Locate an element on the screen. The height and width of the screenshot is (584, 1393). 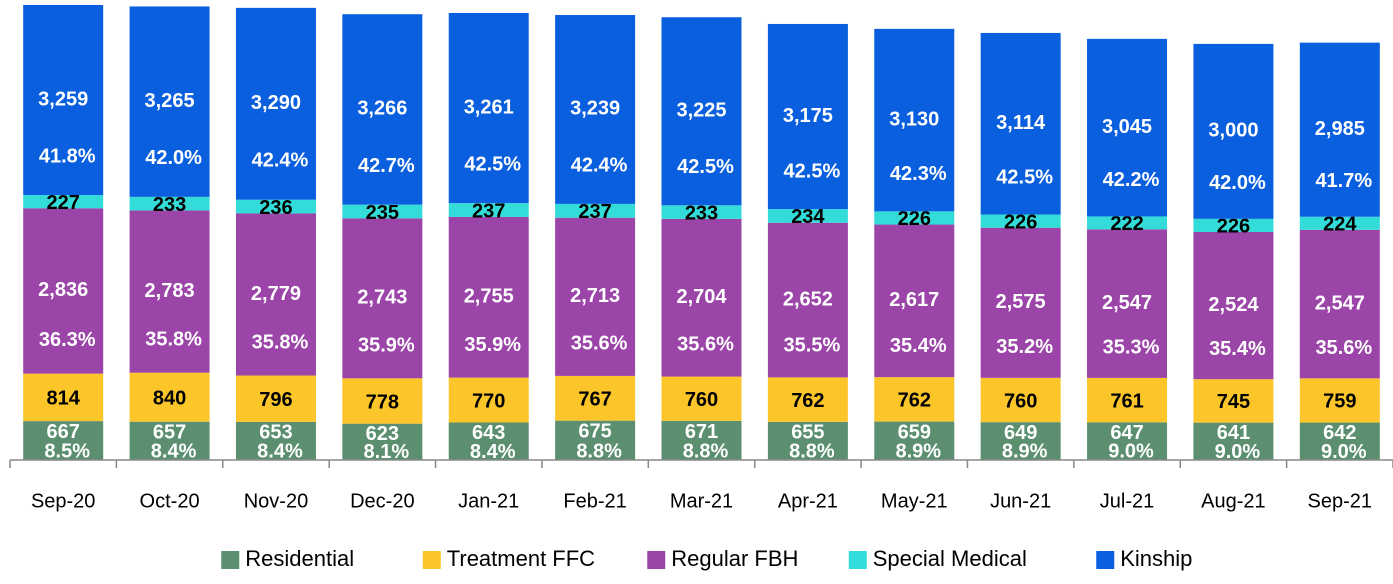
value-label: 659 is located at coordinates (914, 432).